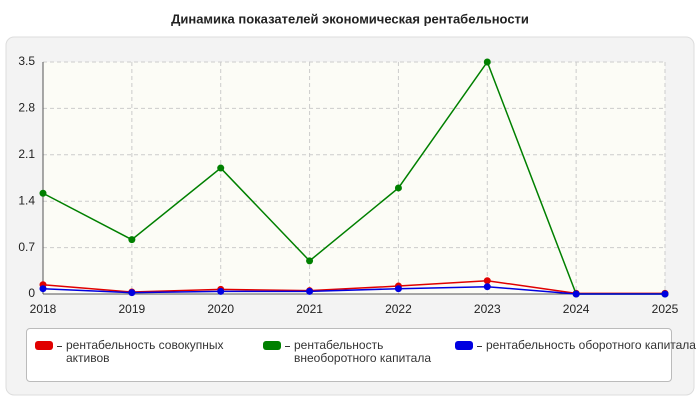  Describe the element at coordinates (26, 247) in the screenshot. I see `y-tick-label: 0.7` at that location.